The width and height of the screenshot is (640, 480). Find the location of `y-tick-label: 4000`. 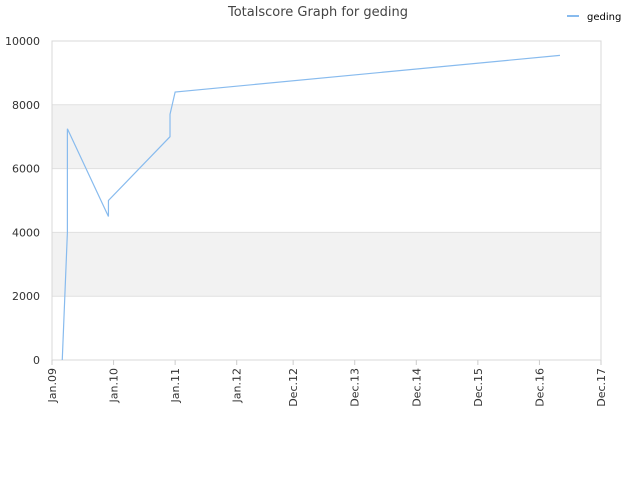

y-tick-label: 4000 is located at coordinates (26, 232).